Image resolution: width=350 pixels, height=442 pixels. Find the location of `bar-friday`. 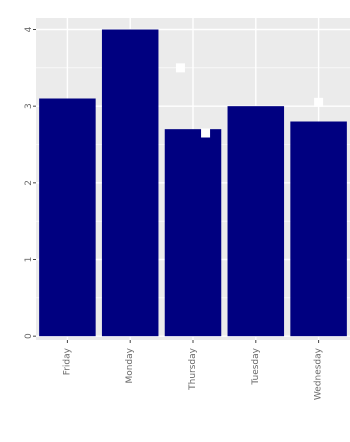

bar-friday is located at coordinates (67, 217).